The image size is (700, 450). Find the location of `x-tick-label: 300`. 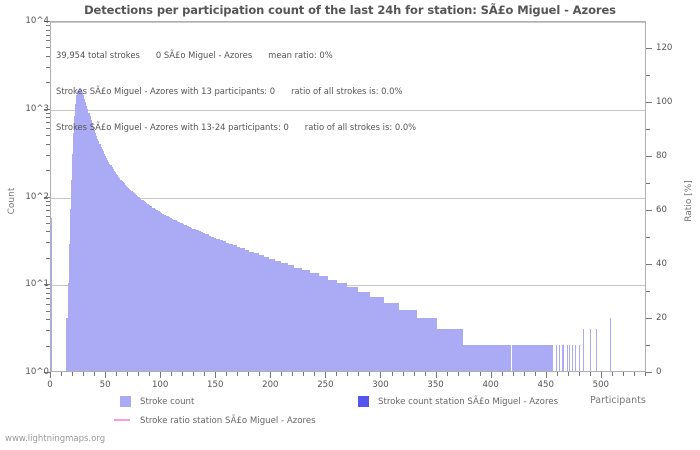

x-tick-label: 300 is located at coordinates (380, 385).